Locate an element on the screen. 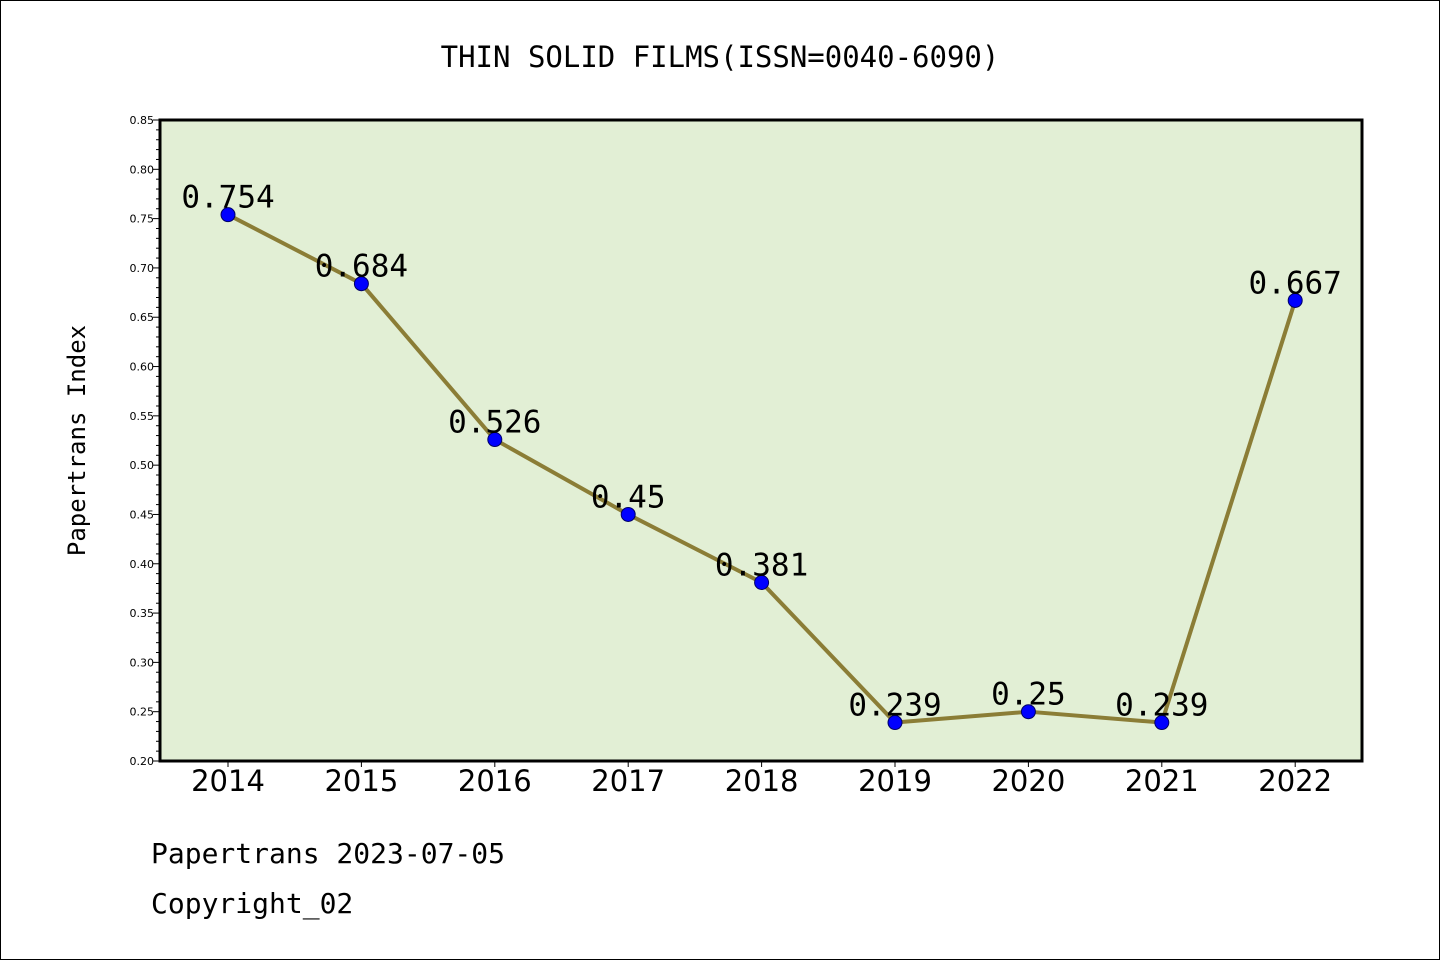 This screenshot has height=960, width=1440. y-tick-label: 0.45 is located at coordinates (142, 514).